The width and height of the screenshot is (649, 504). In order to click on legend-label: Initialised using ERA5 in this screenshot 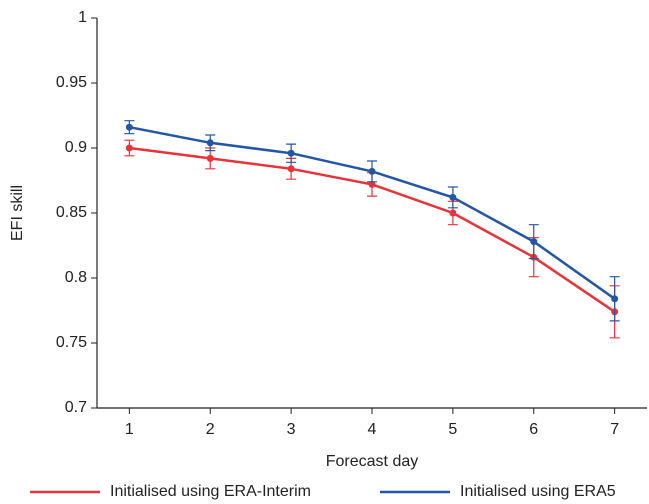, I will do `click(538, 491)`.